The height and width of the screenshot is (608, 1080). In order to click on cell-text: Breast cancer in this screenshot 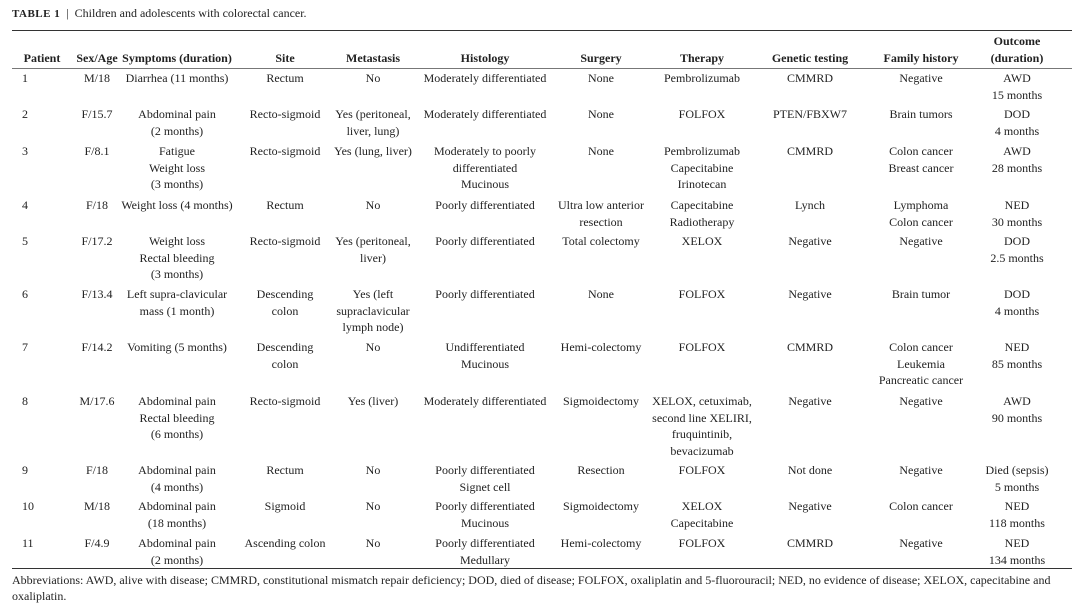, I will do `click(921, 167)`.